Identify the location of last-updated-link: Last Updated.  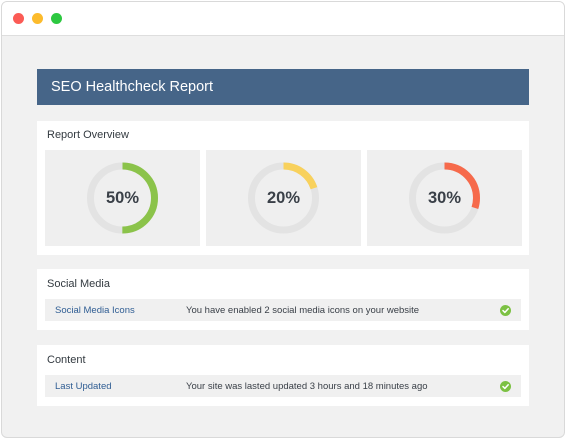
(83, 386).